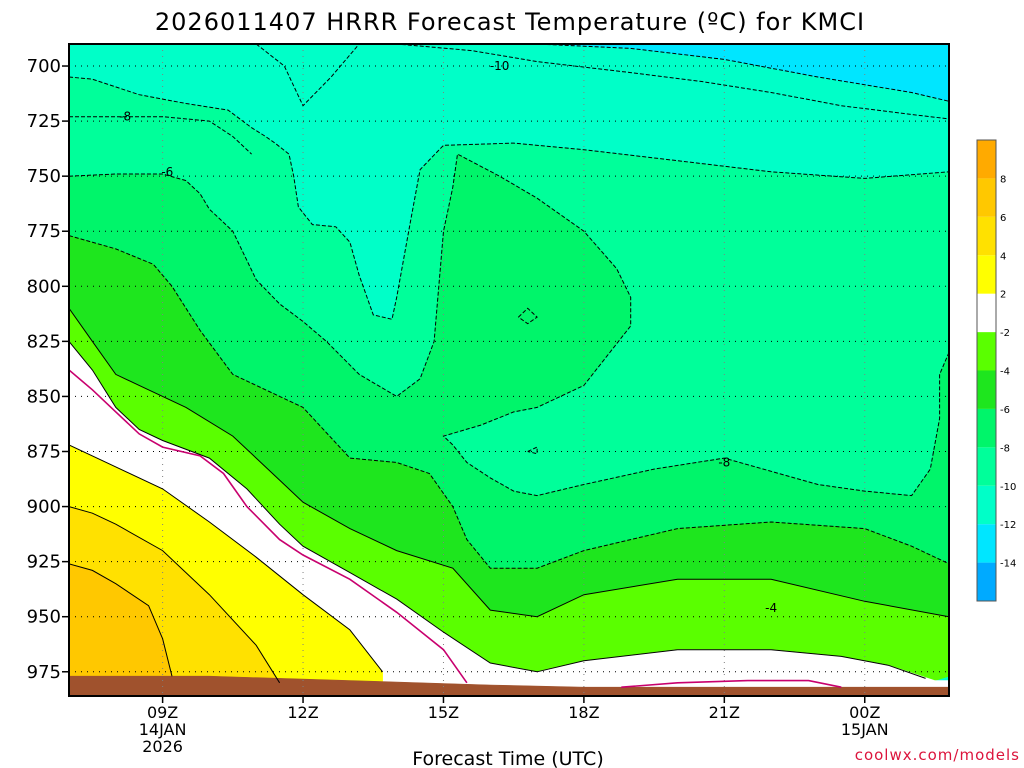 Image resolution: width=1024 pixels, height=768 pixels. I want to click on colorbar-label: -6, so click(1005, 410).